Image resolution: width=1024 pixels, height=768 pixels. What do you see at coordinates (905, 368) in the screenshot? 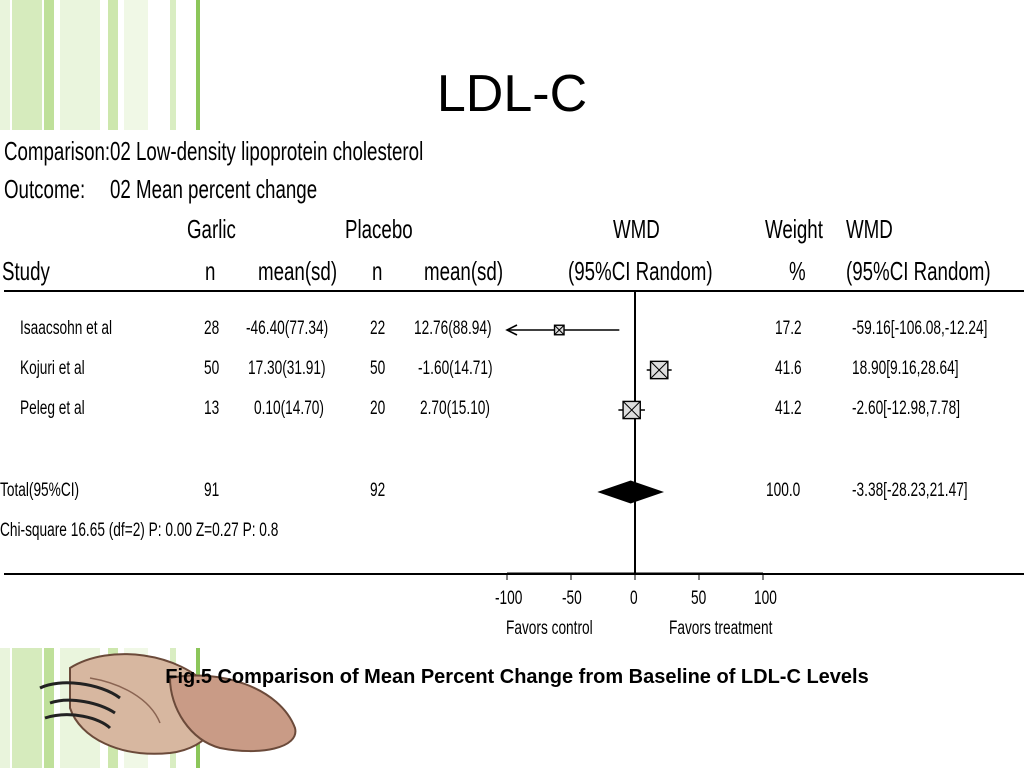
I see `study-wmd: 18.90[9.16,28.64]` at bounding box center [905, 368].